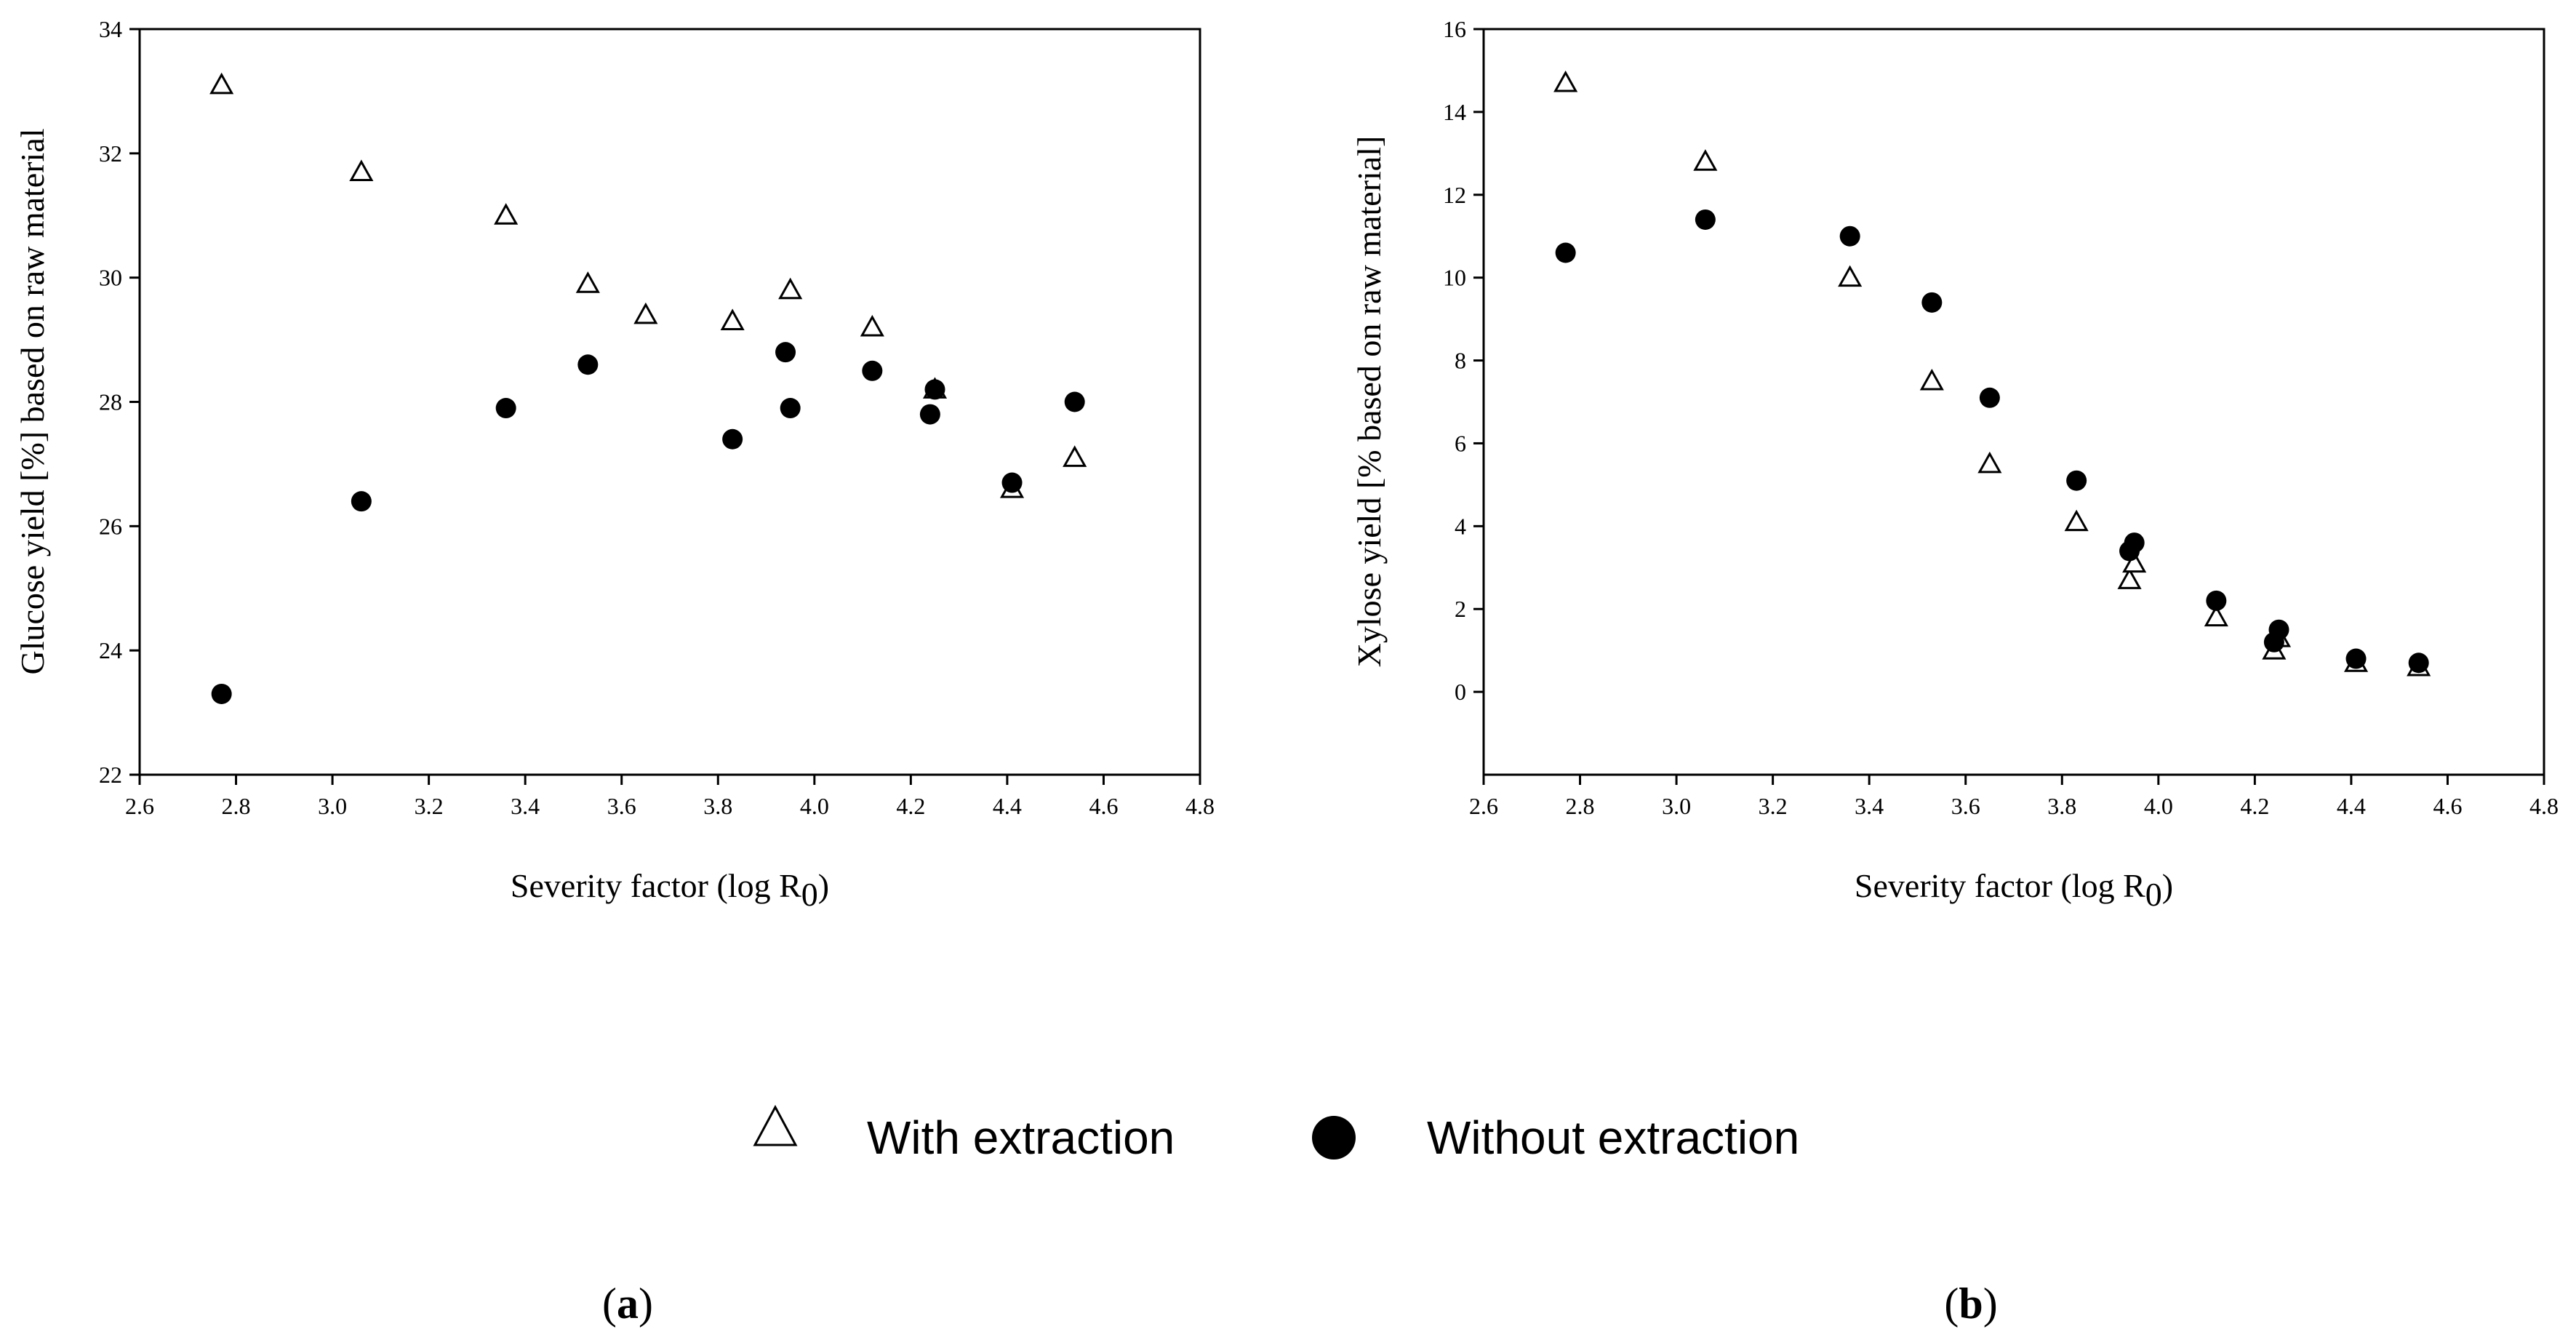 Image resolution: width=2576 pixels, height=1337 pixels. Describe the element at coordinates (1460, 361) in the screenshot. I see `y-tick-label: 8` at that location.